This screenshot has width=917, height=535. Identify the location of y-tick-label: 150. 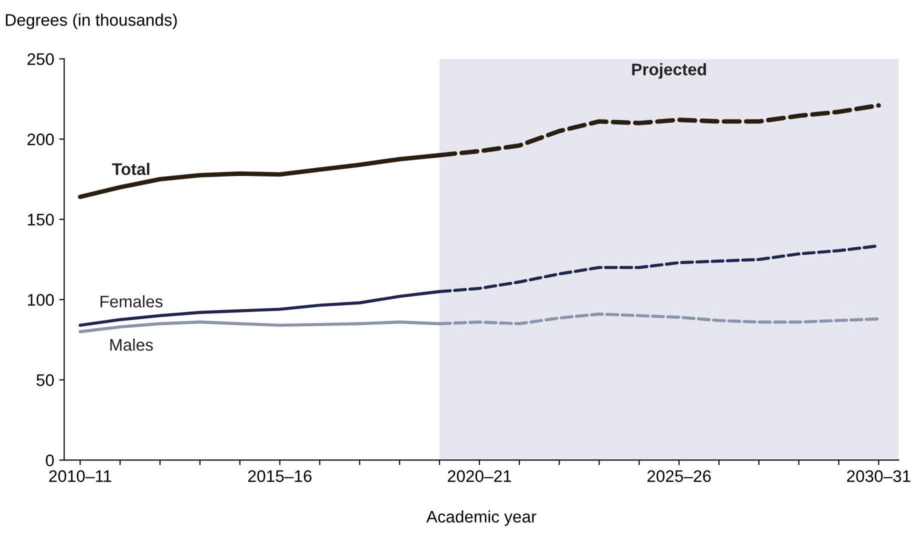
(41, 220).